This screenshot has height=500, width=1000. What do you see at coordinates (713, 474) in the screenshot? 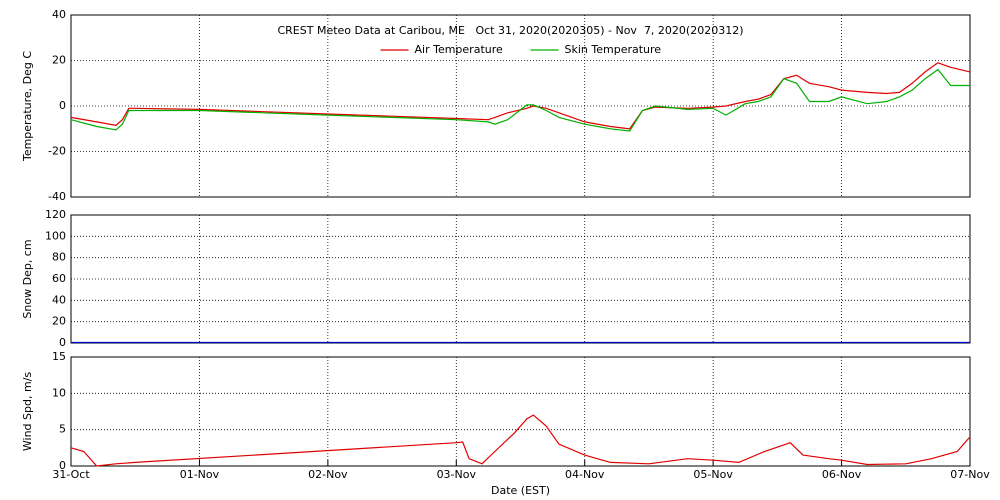
I see `x-tick-label: 05-Nov` at bounding box center [713, 474].